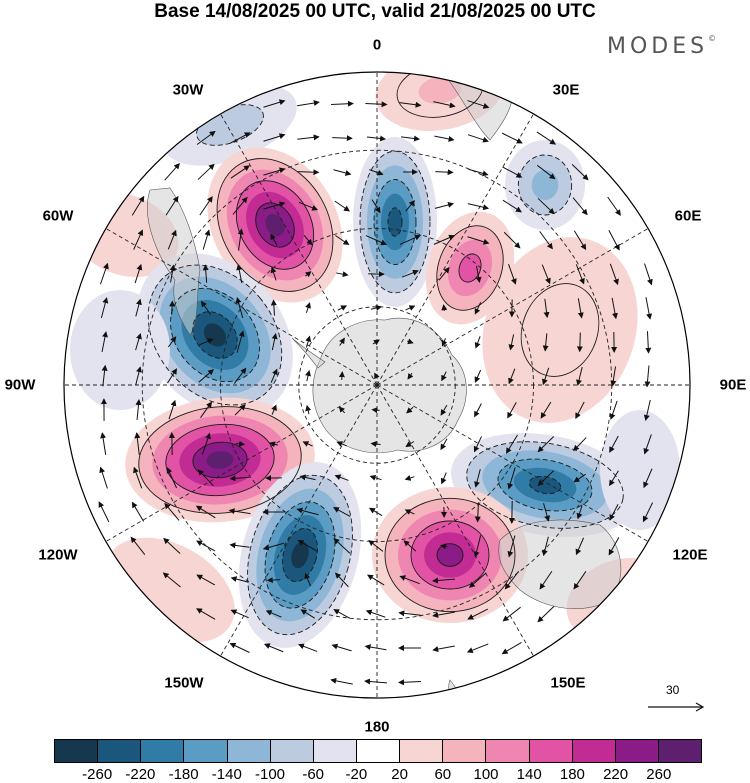 This screenshot has width=750, height=783. What do you see at coordinates (140, 774) in the screenshot?
I see `colorbar-tick-label: -220` at bounding box center [140, 774].